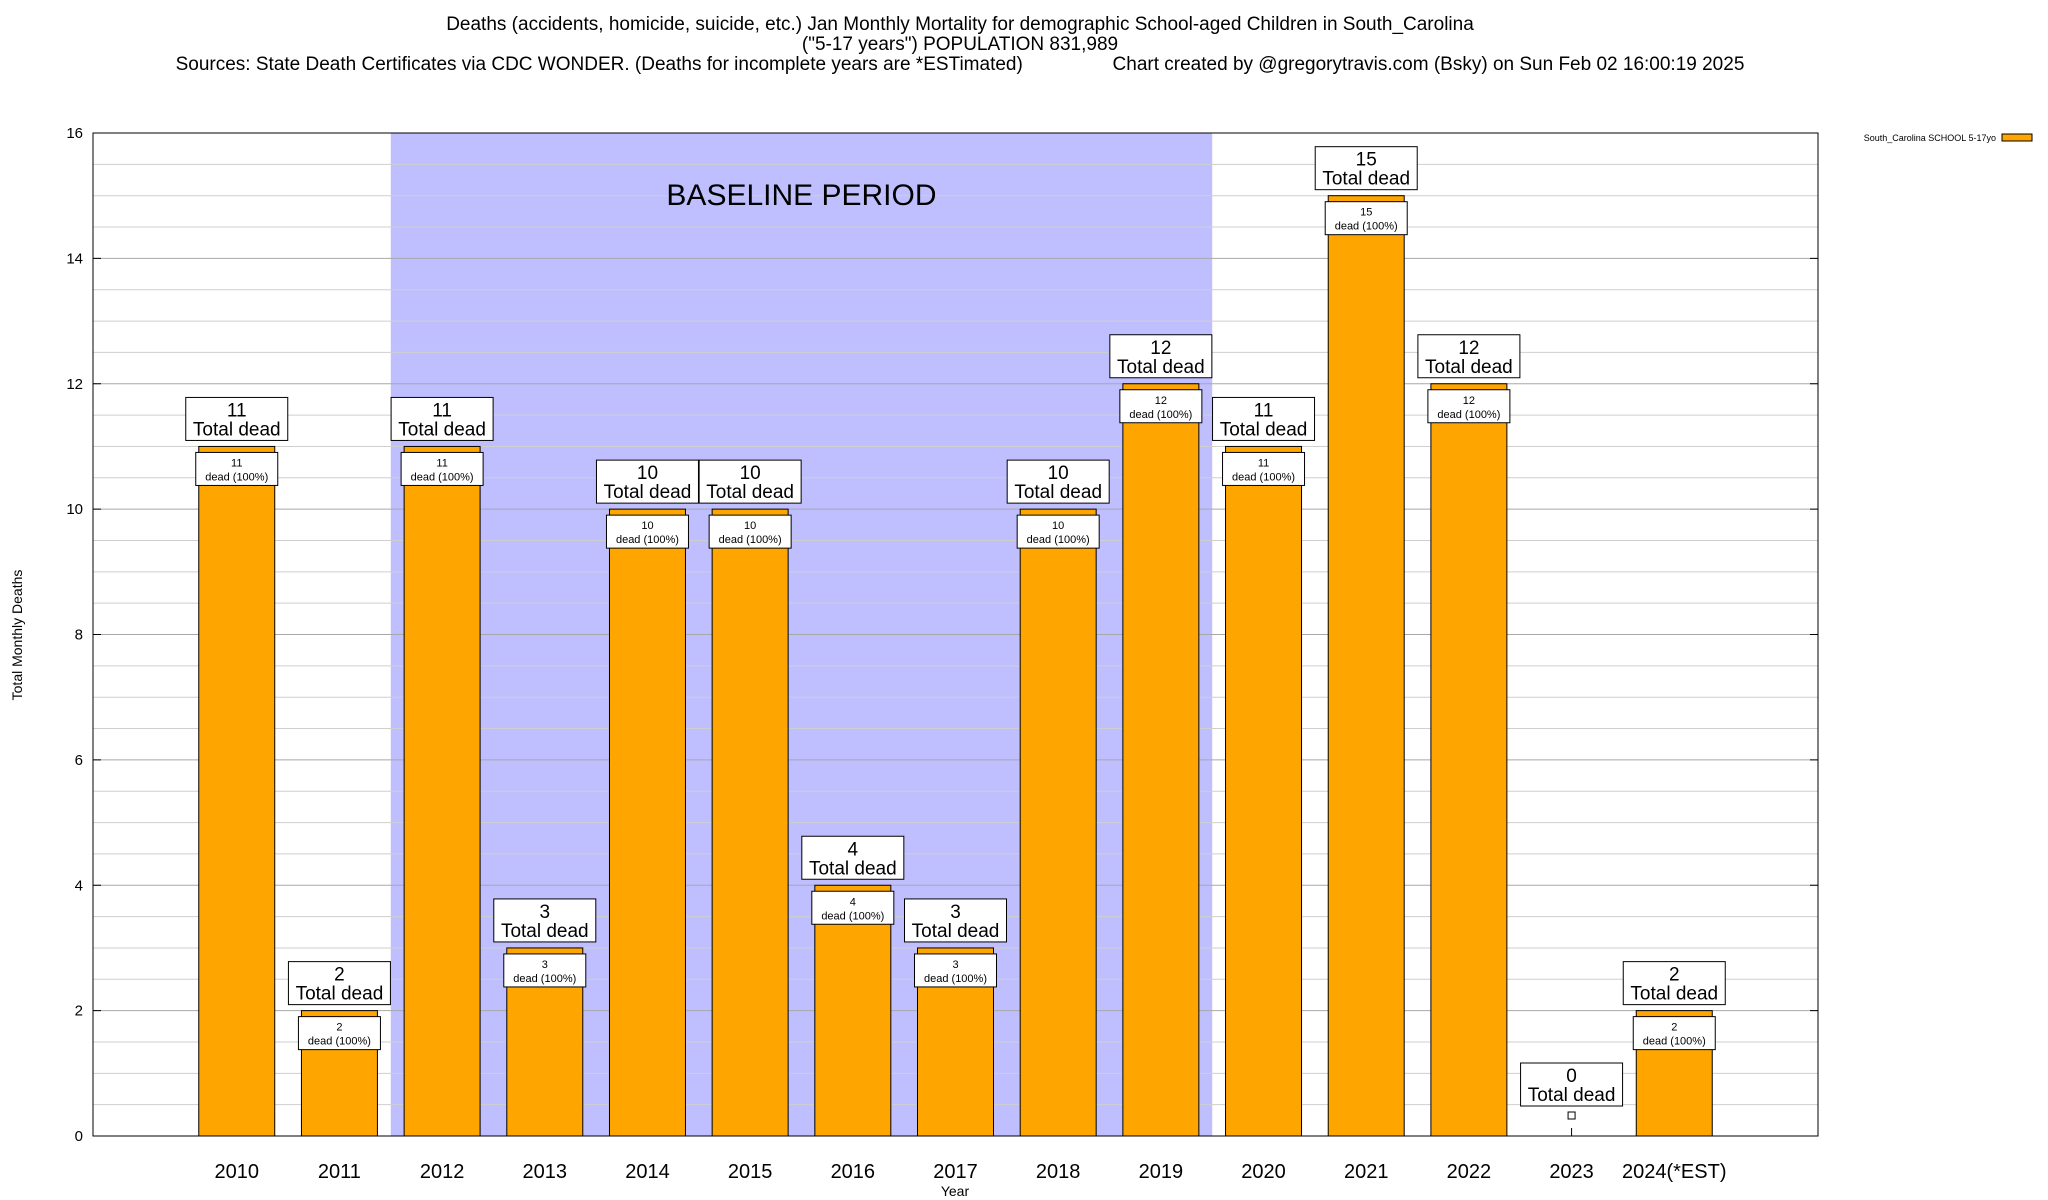  I want to click on x-tick-label: 2017, so click(955, 1172).